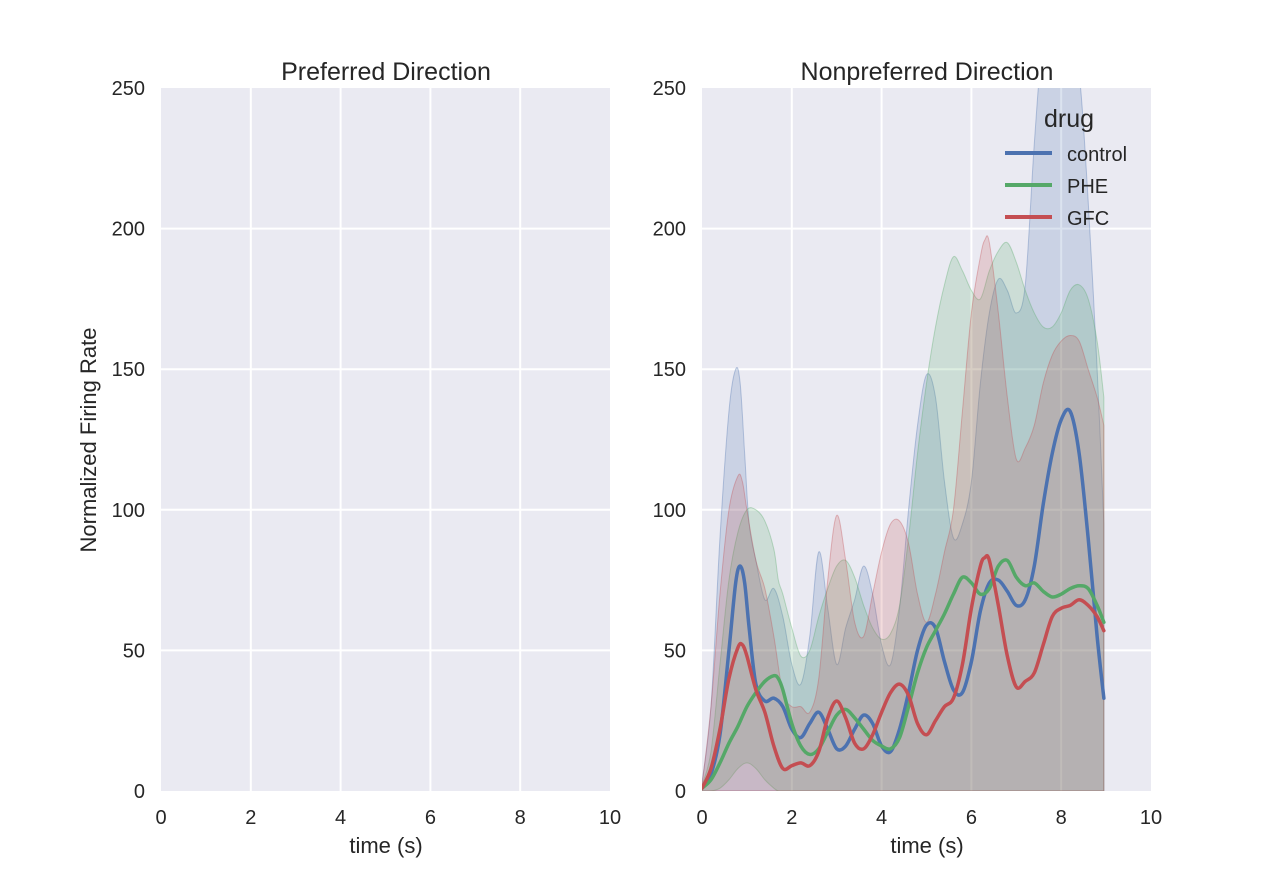 The image size is (1280, 880). I want to click on series-line-gfc, so click(904, 671).